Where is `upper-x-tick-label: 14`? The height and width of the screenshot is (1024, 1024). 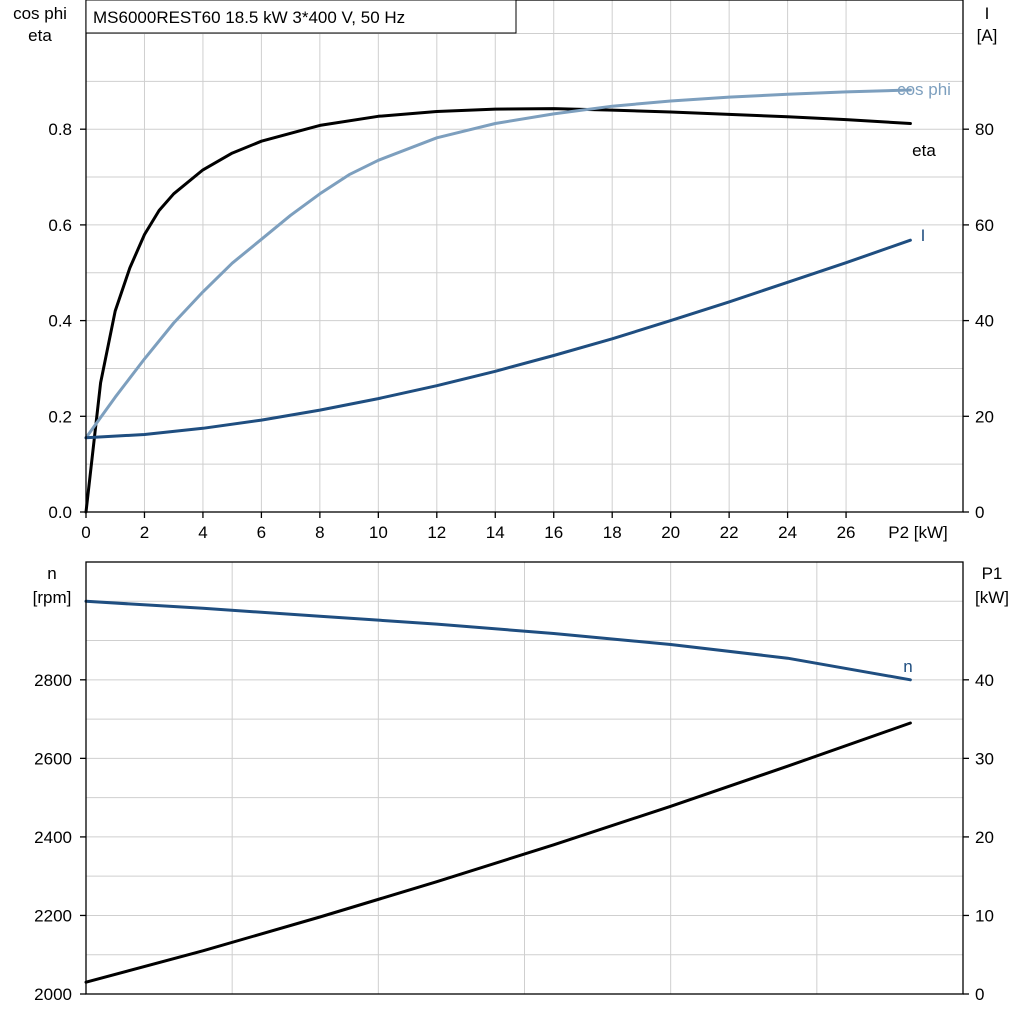 upper-x-tick-label: 14 is located at coordinates (495, 532).